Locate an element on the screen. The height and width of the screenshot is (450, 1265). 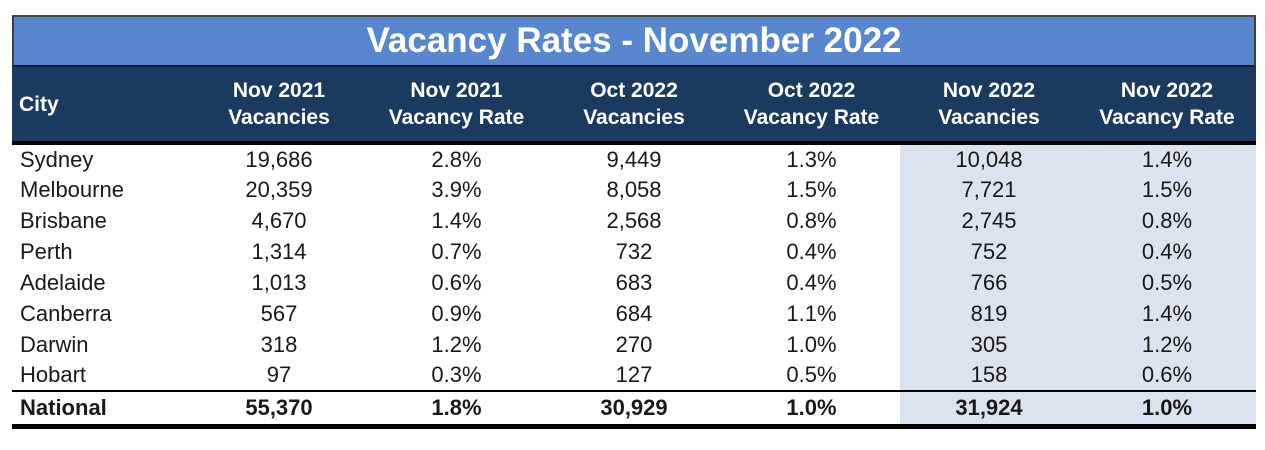
table-row-hobart: Hobart 97 0.3% 127 0.5% 158 0.6% is located at coordinates (634, 375).